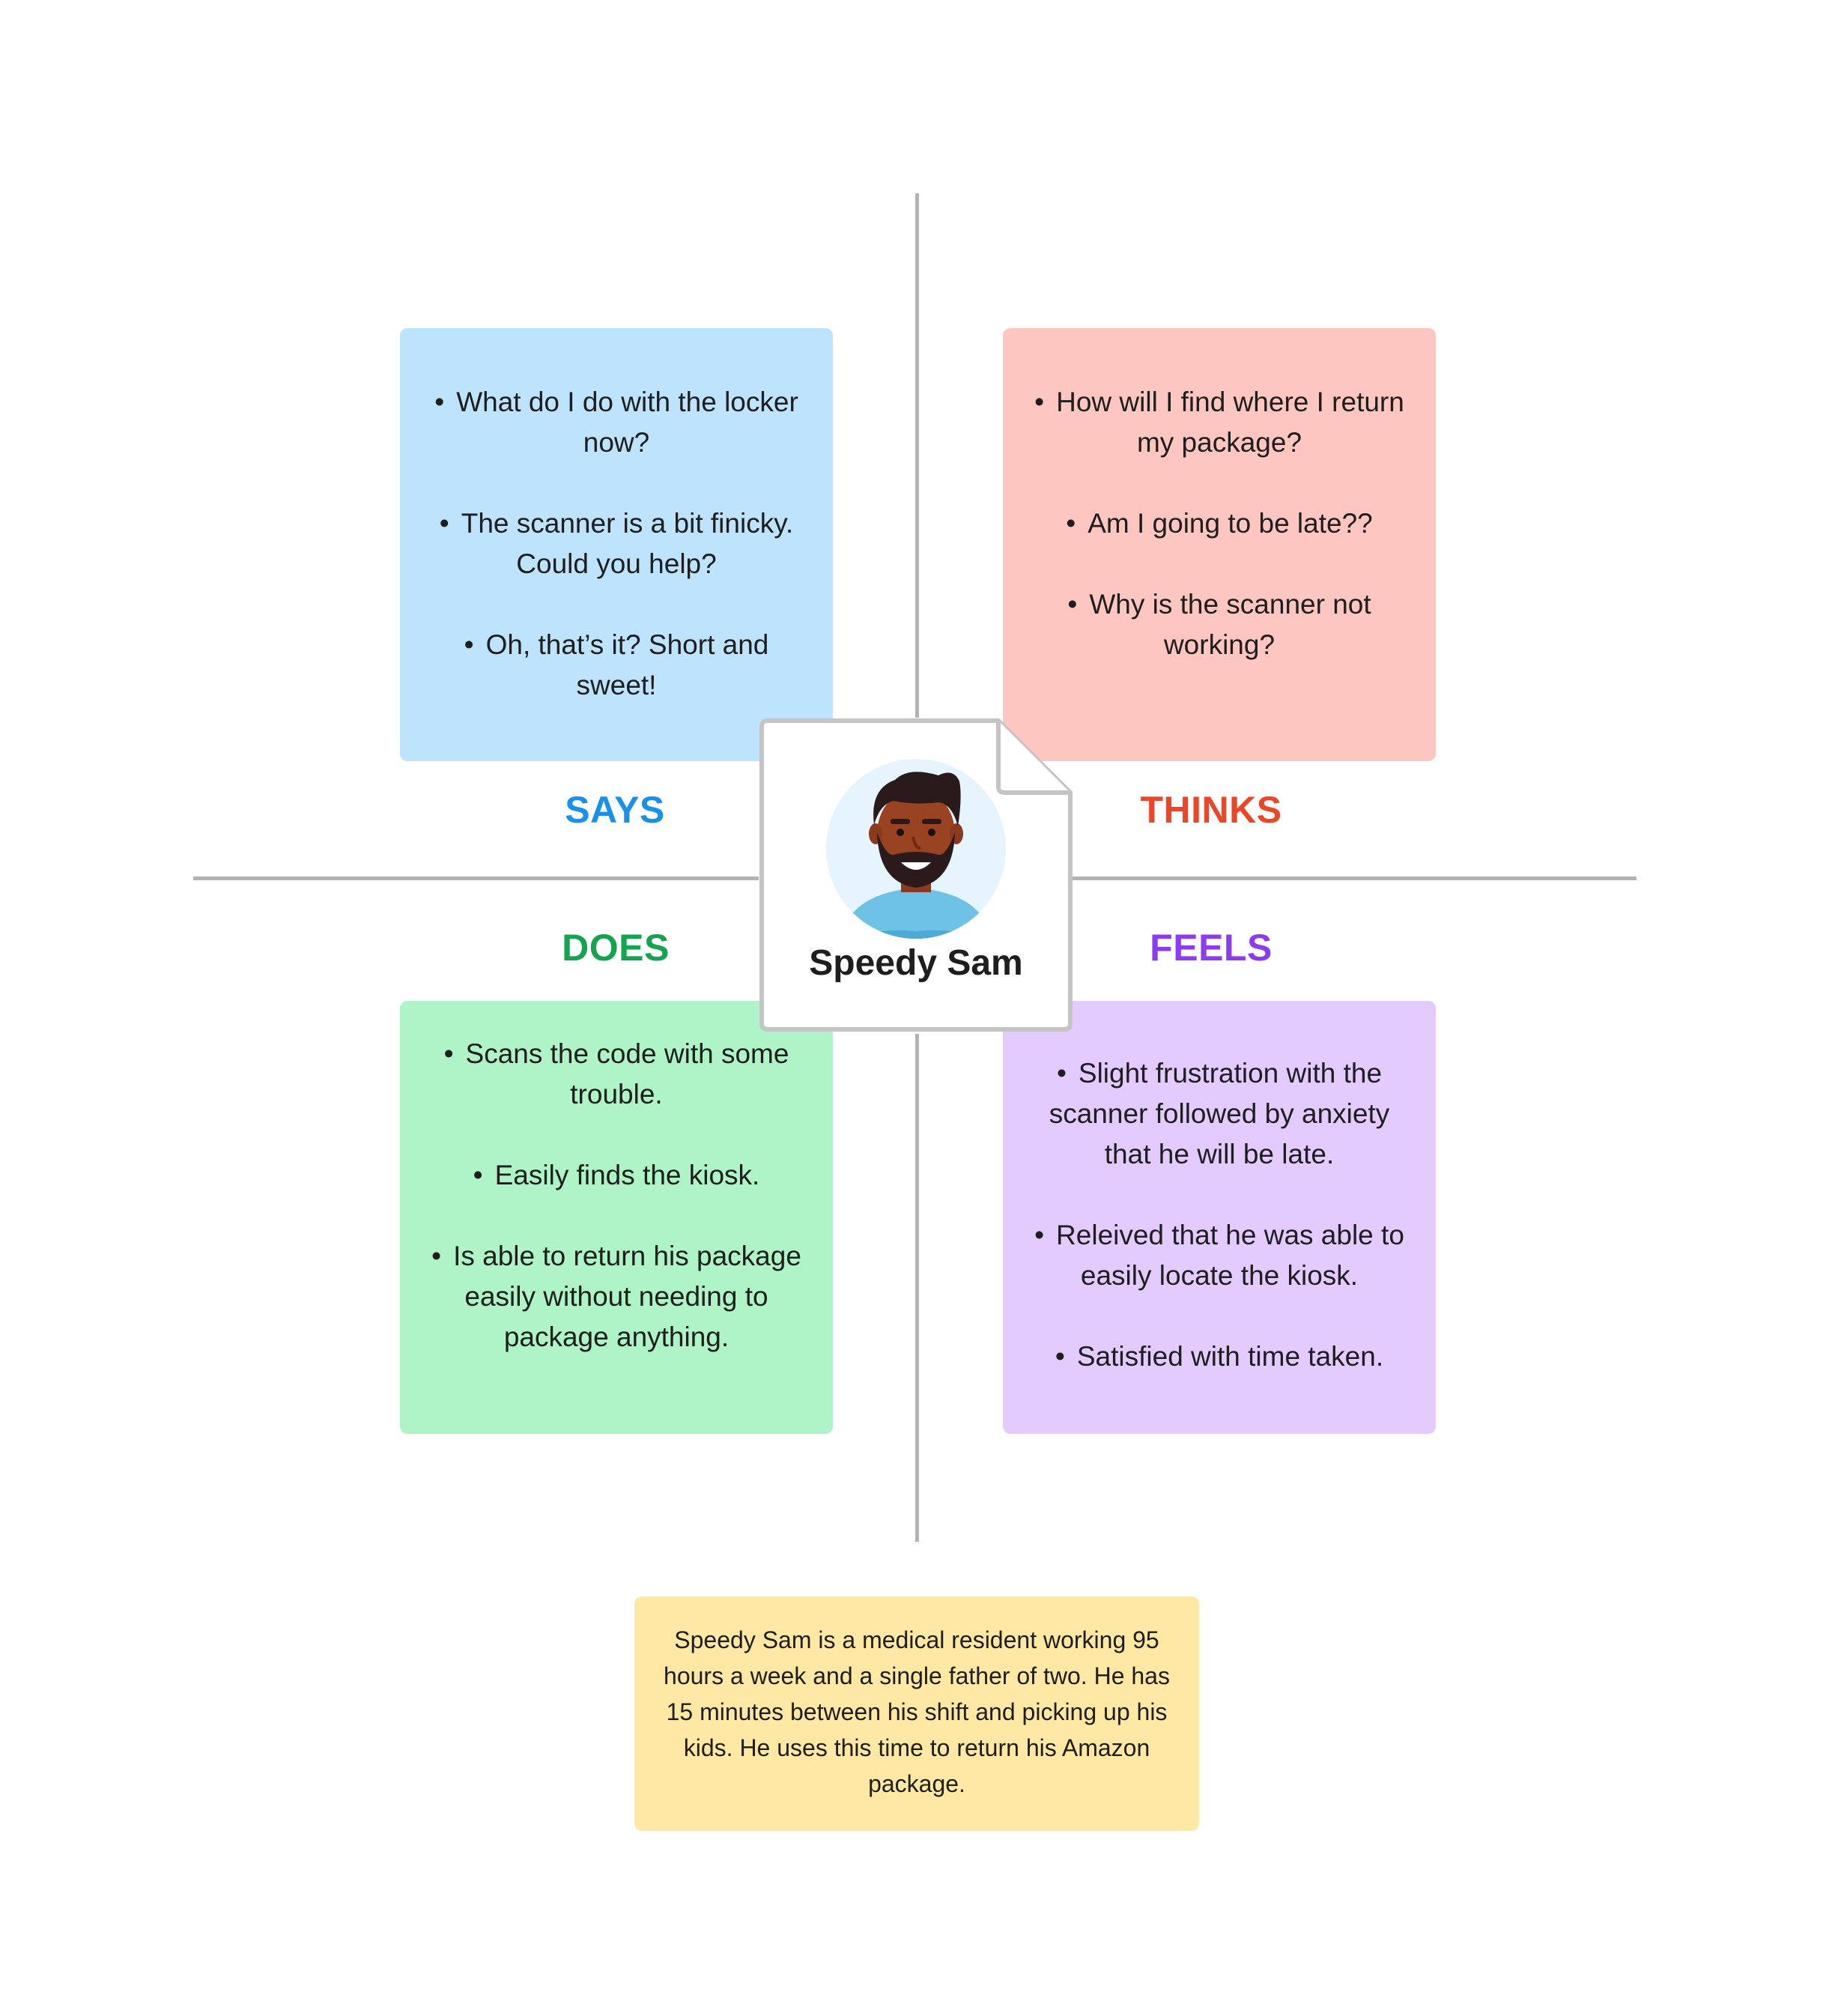 This screenshot has height=2016, width=1826. Describe the element at coordinates (917, 455) in the screenshot. I see `vertical-axis-top` at that location.